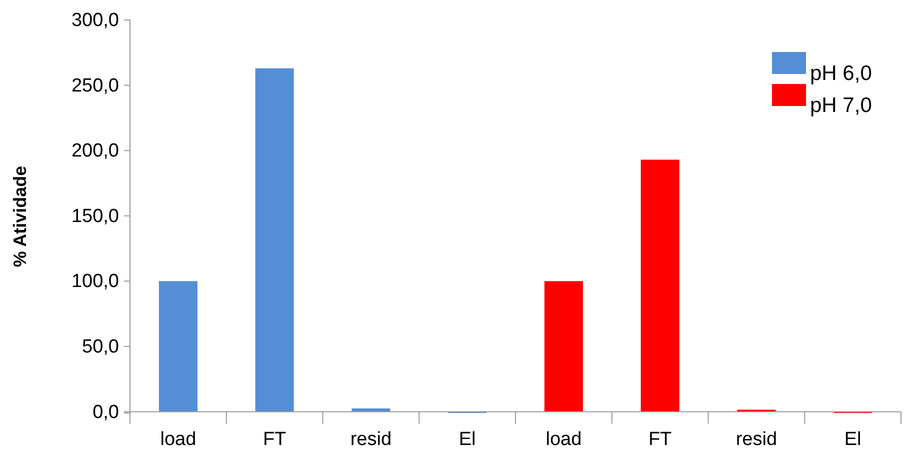 This screenshot has height=459, width=909. Describe the element at coordinates (95, 85) in the screenshot. I see `y-tick-label: 250,0` at that location.